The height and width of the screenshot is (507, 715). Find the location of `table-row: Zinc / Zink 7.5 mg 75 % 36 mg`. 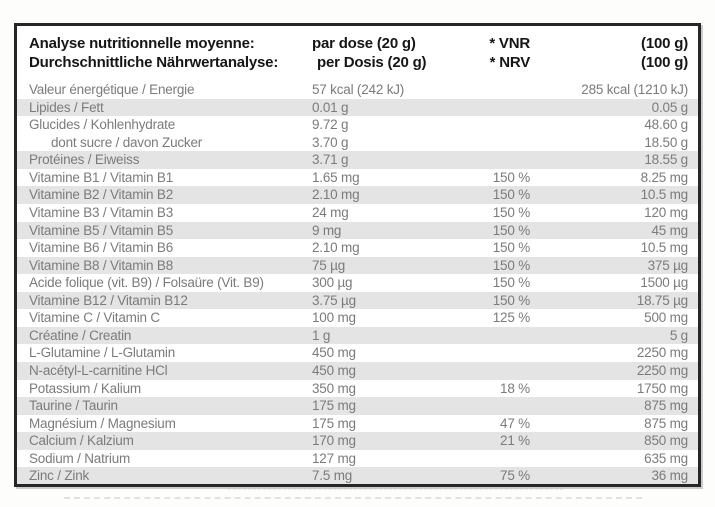

table-row: Zinc / Zink 7.5 mg 75 % 36 mg is located at coordinates (357, 475).